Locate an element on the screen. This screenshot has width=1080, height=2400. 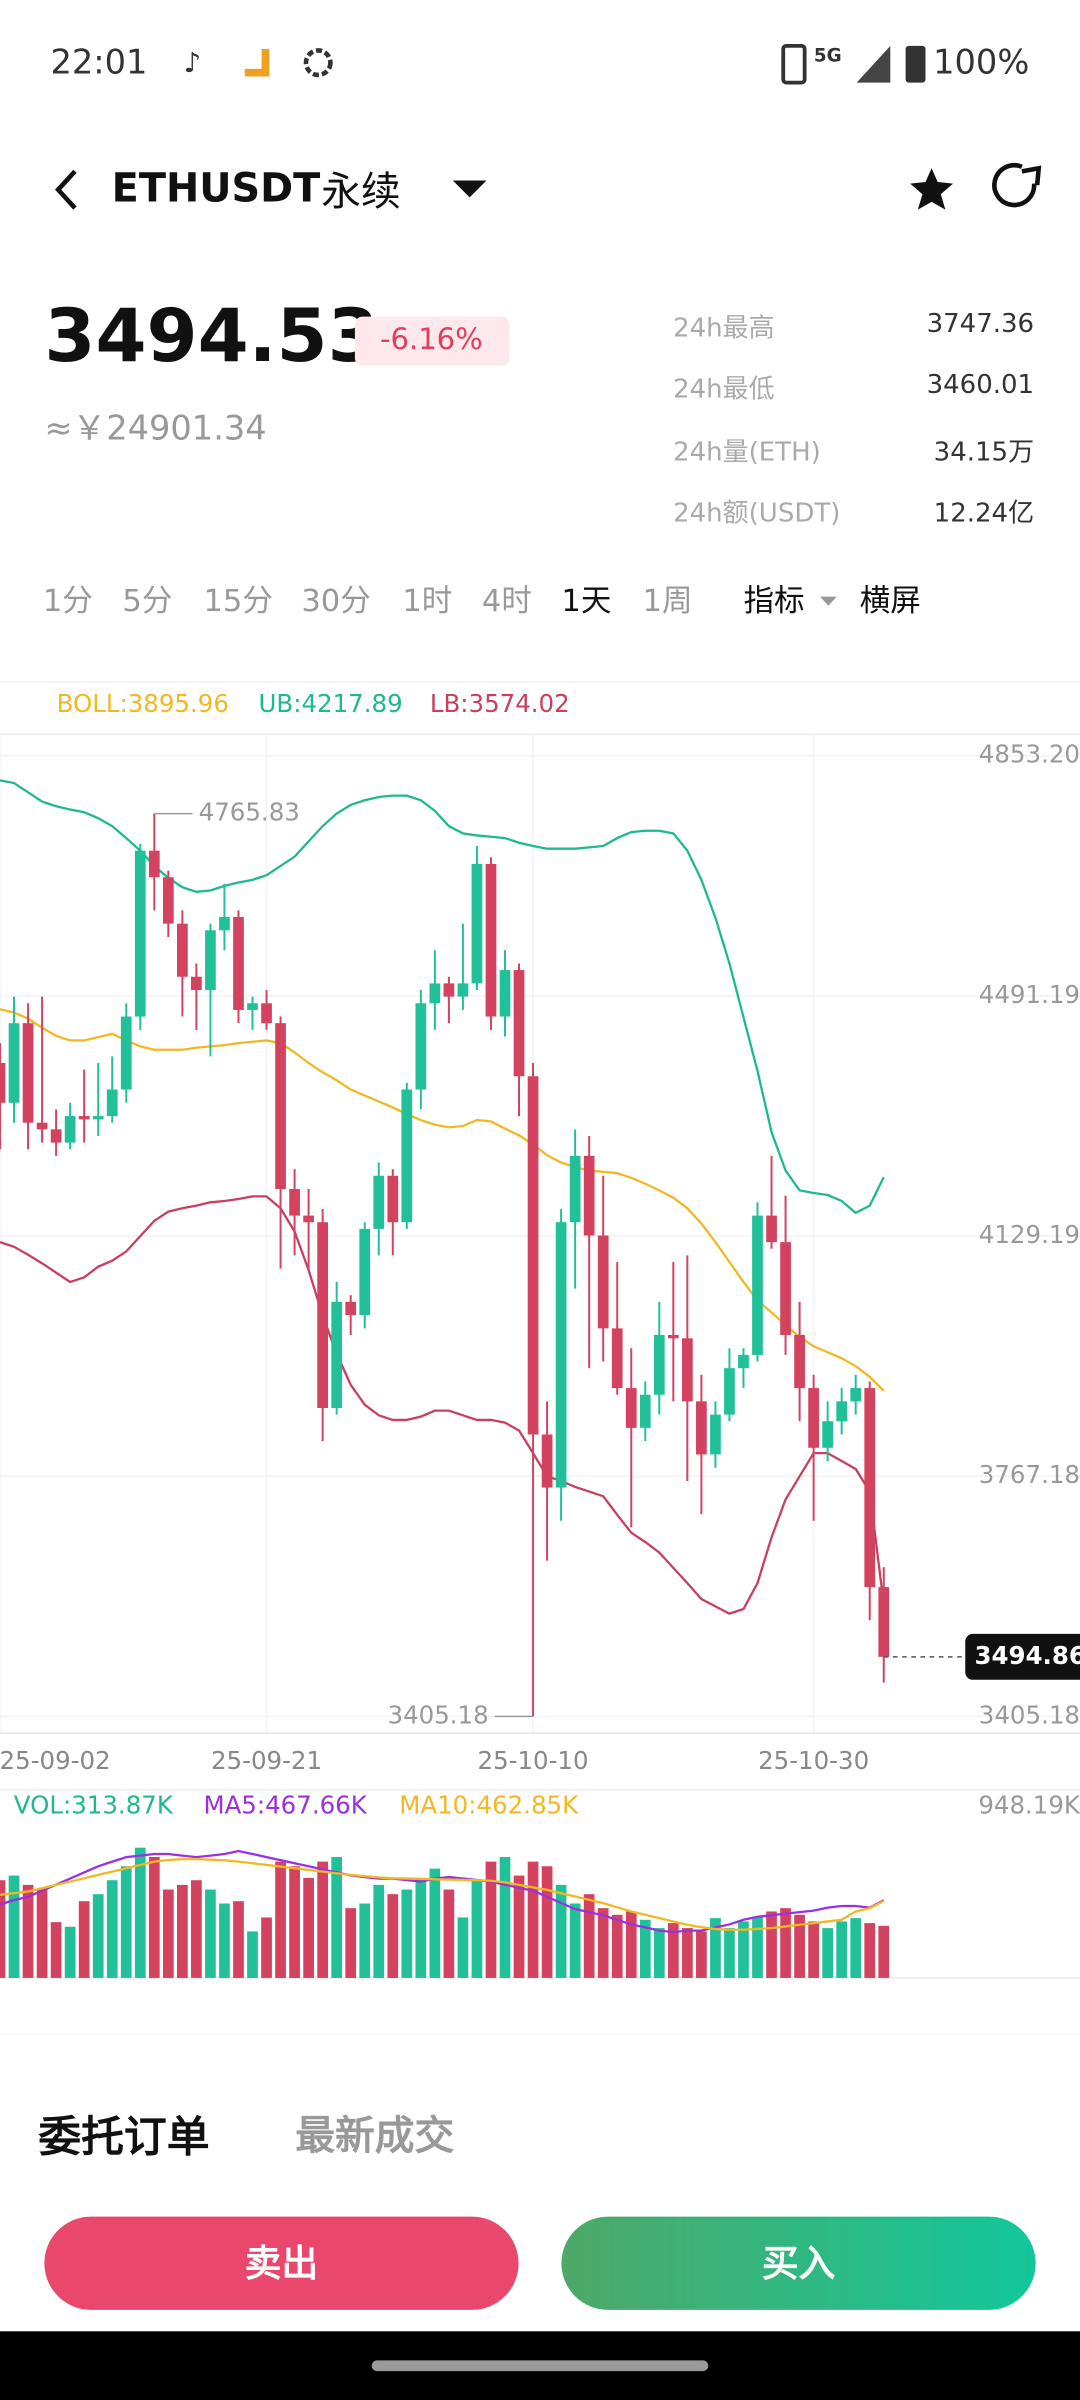
y-tick-label: 3767.18 is located at coordinates (1029, 1474).